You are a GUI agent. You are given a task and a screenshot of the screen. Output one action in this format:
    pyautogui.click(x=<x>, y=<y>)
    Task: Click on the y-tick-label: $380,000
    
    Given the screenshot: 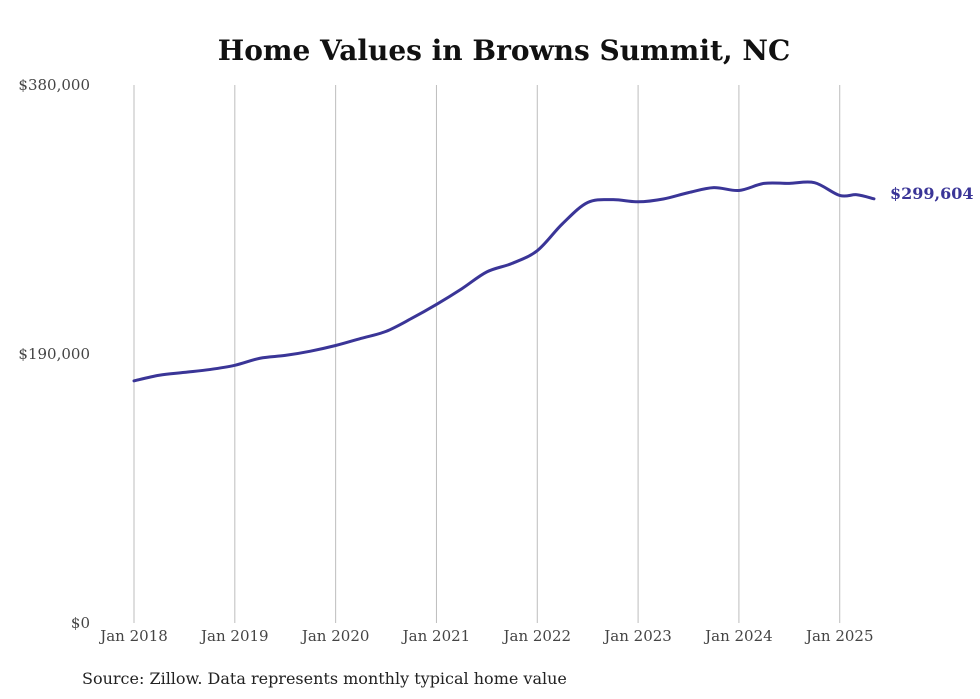 What is the action you would take?
    pyautogui.click(x=54, y=85)
    